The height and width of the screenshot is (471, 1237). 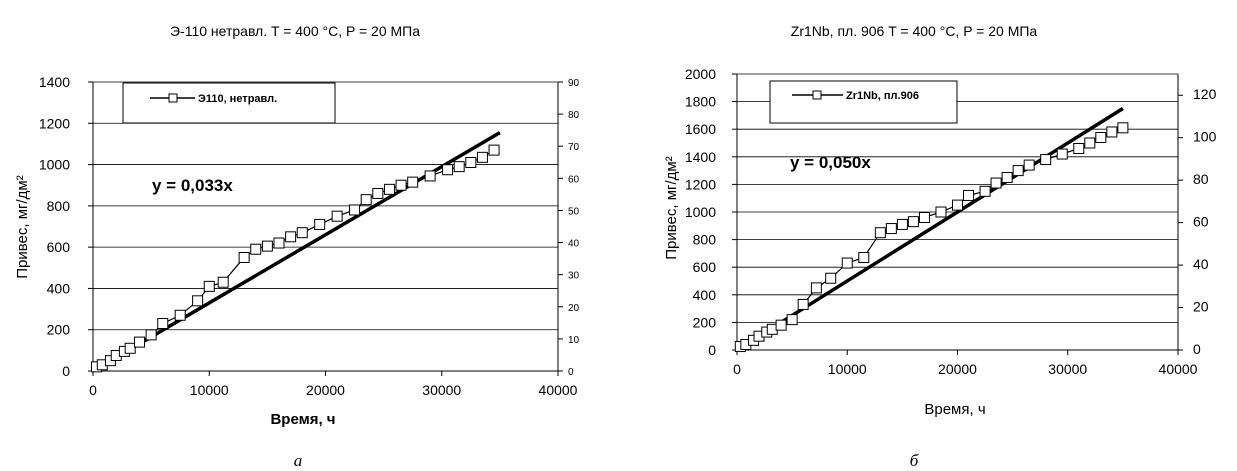 I want to click on x-tick-label: 40000, so click(x=558, y=390).